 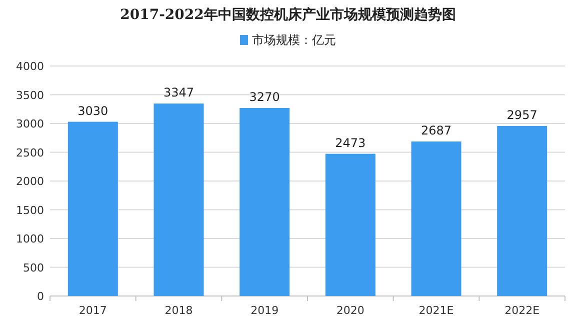 I want to click on y-tick-label: 2500, so click(x=30, y=153).